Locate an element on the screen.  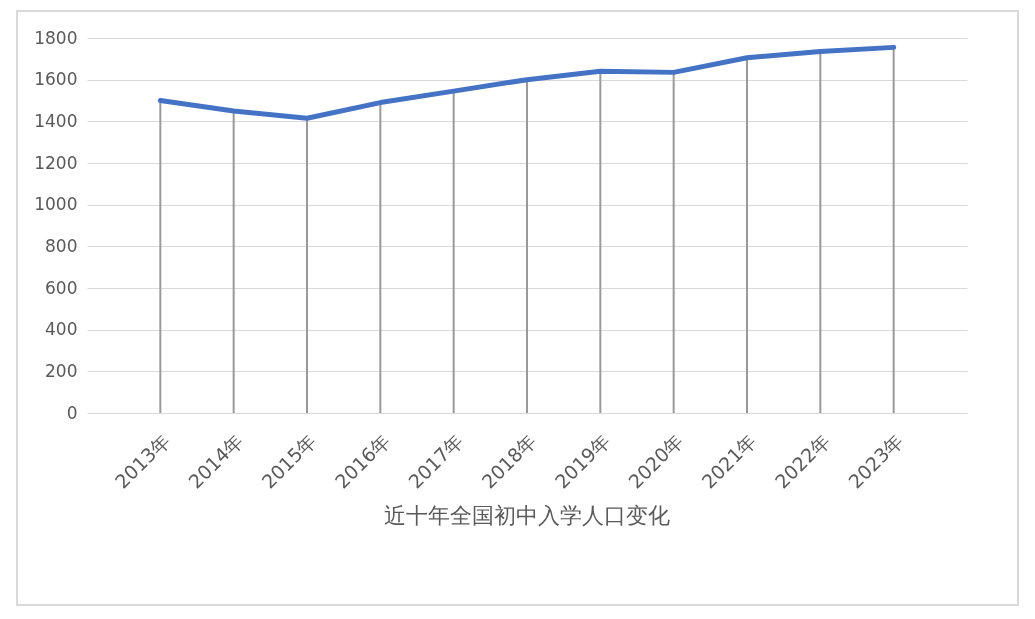
text: 近十年全国初中入学人口变化 is located at coordinates (527, 516).